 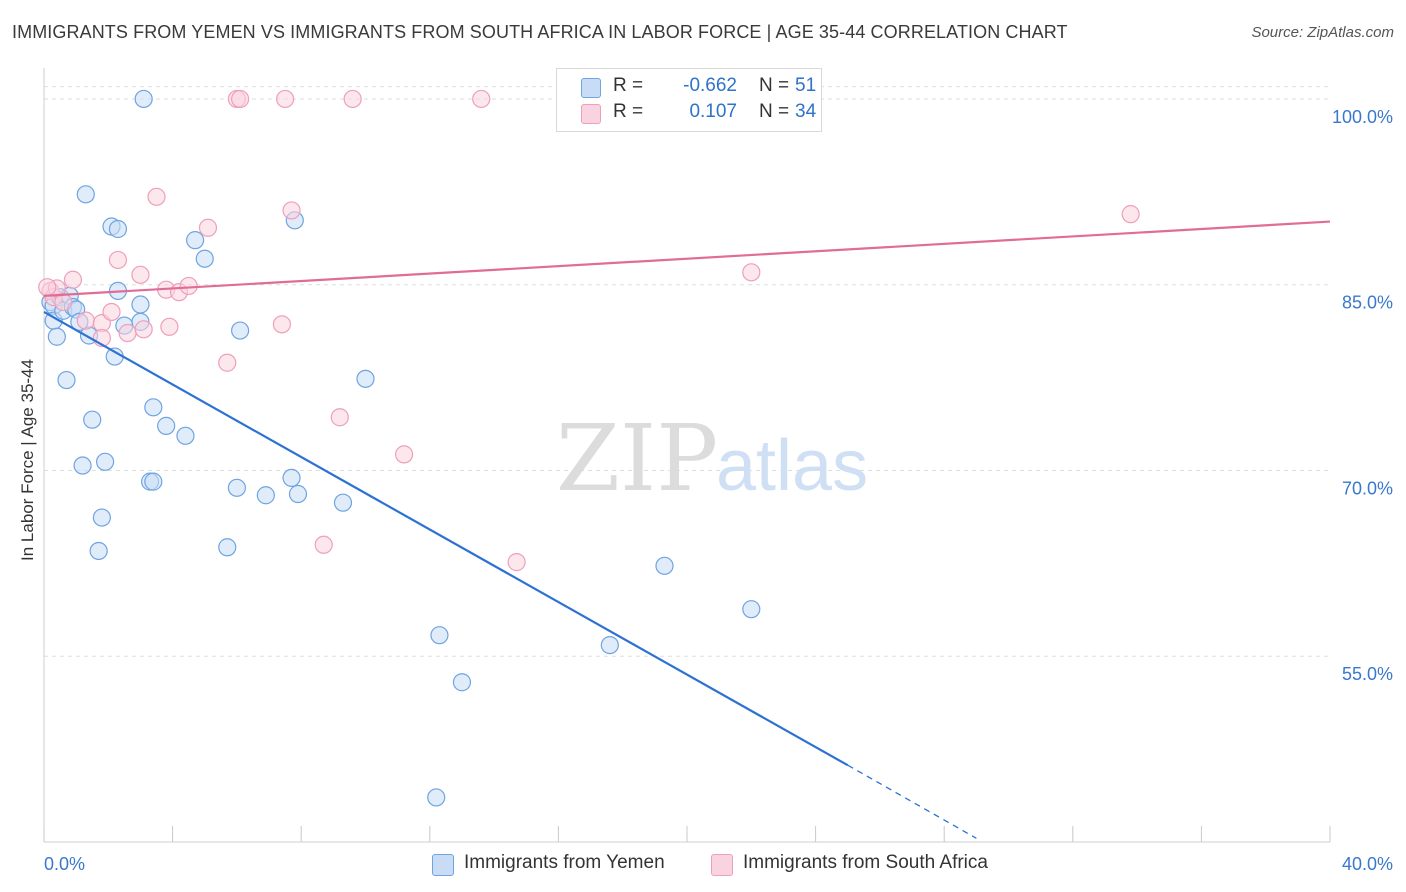 What do you see at coordinates (637, 458) in the screenshot?
I see `watermark-zip: ZIP` at bounding box center [637, 458].